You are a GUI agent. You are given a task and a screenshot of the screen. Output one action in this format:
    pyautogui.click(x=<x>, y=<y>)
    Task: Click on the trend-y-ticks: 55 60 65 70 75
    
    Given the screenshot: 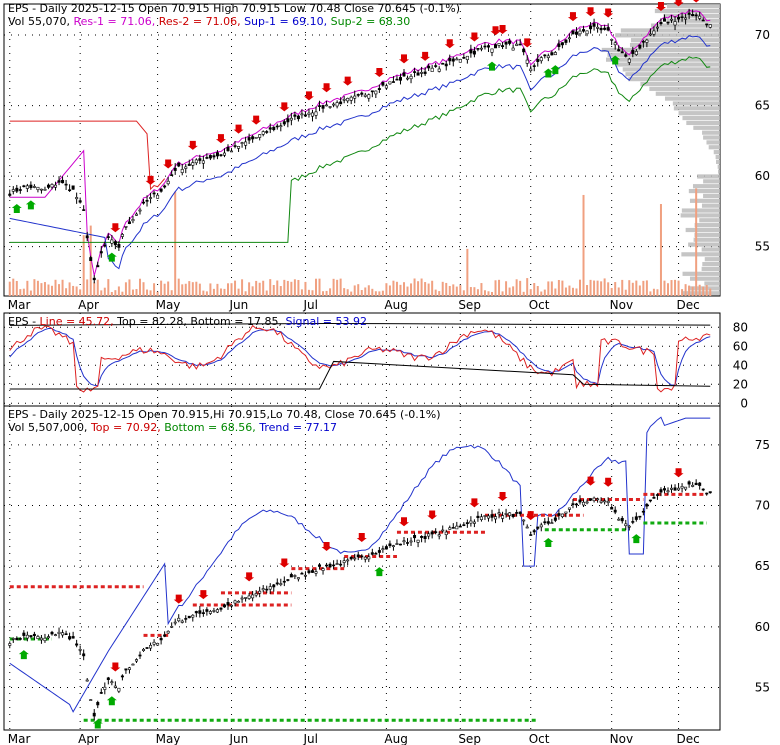 What is the action you would take?
    pyautogui.click(x=762, y=566)
    